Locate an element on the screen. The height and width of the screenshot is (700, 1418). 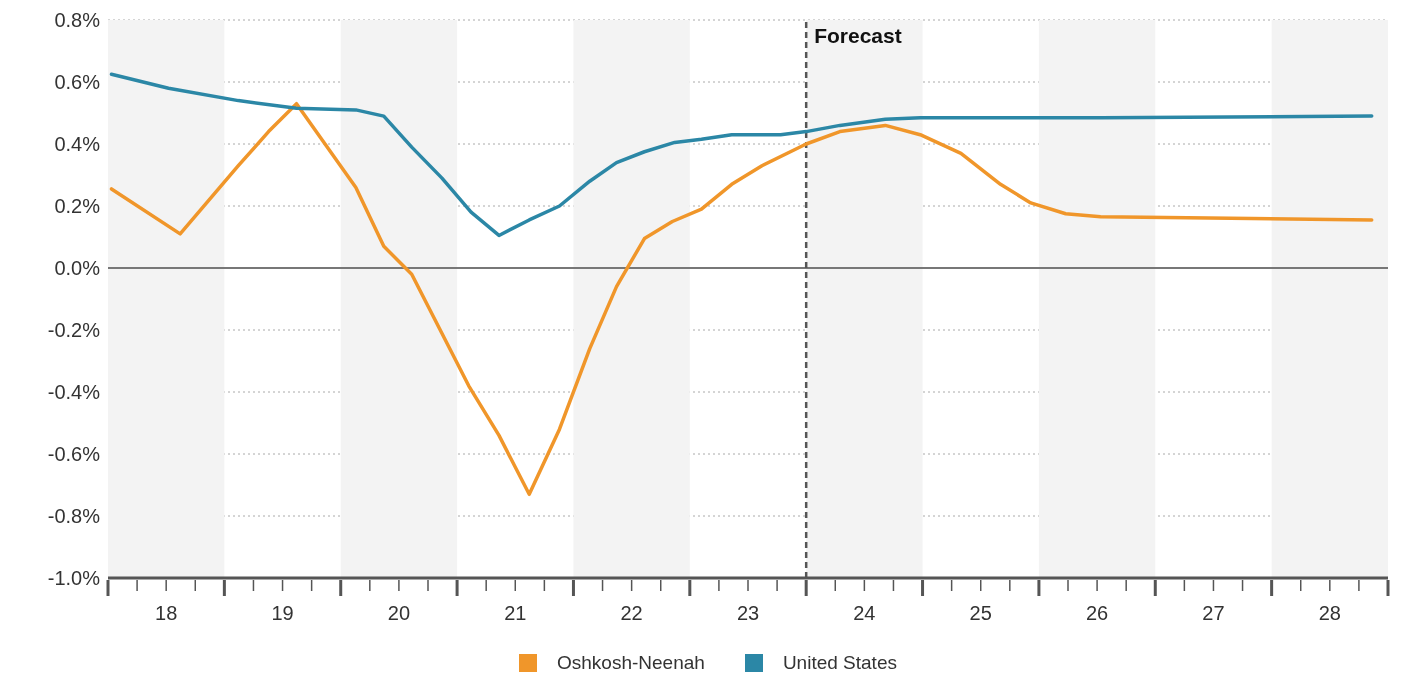
y-tick-label: 0.4% is located at coordinates (77, 144).